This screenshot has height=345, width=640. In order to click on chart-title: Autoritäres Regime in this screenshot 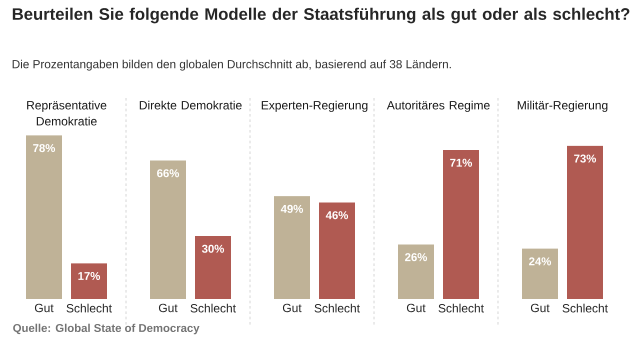, I will do `click(438, 106)`.